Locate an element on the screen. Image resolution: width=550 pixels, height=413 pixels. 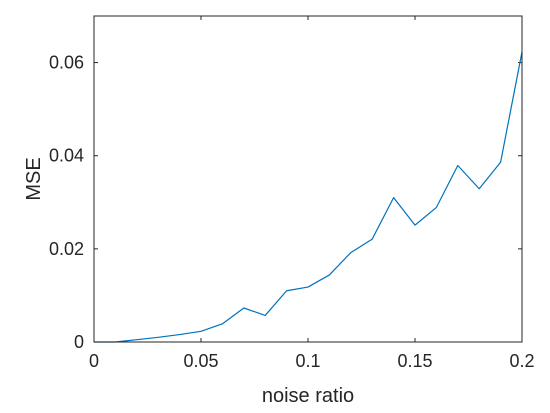
x-tick-label: 0.2 is located at coordinates (521, 361).